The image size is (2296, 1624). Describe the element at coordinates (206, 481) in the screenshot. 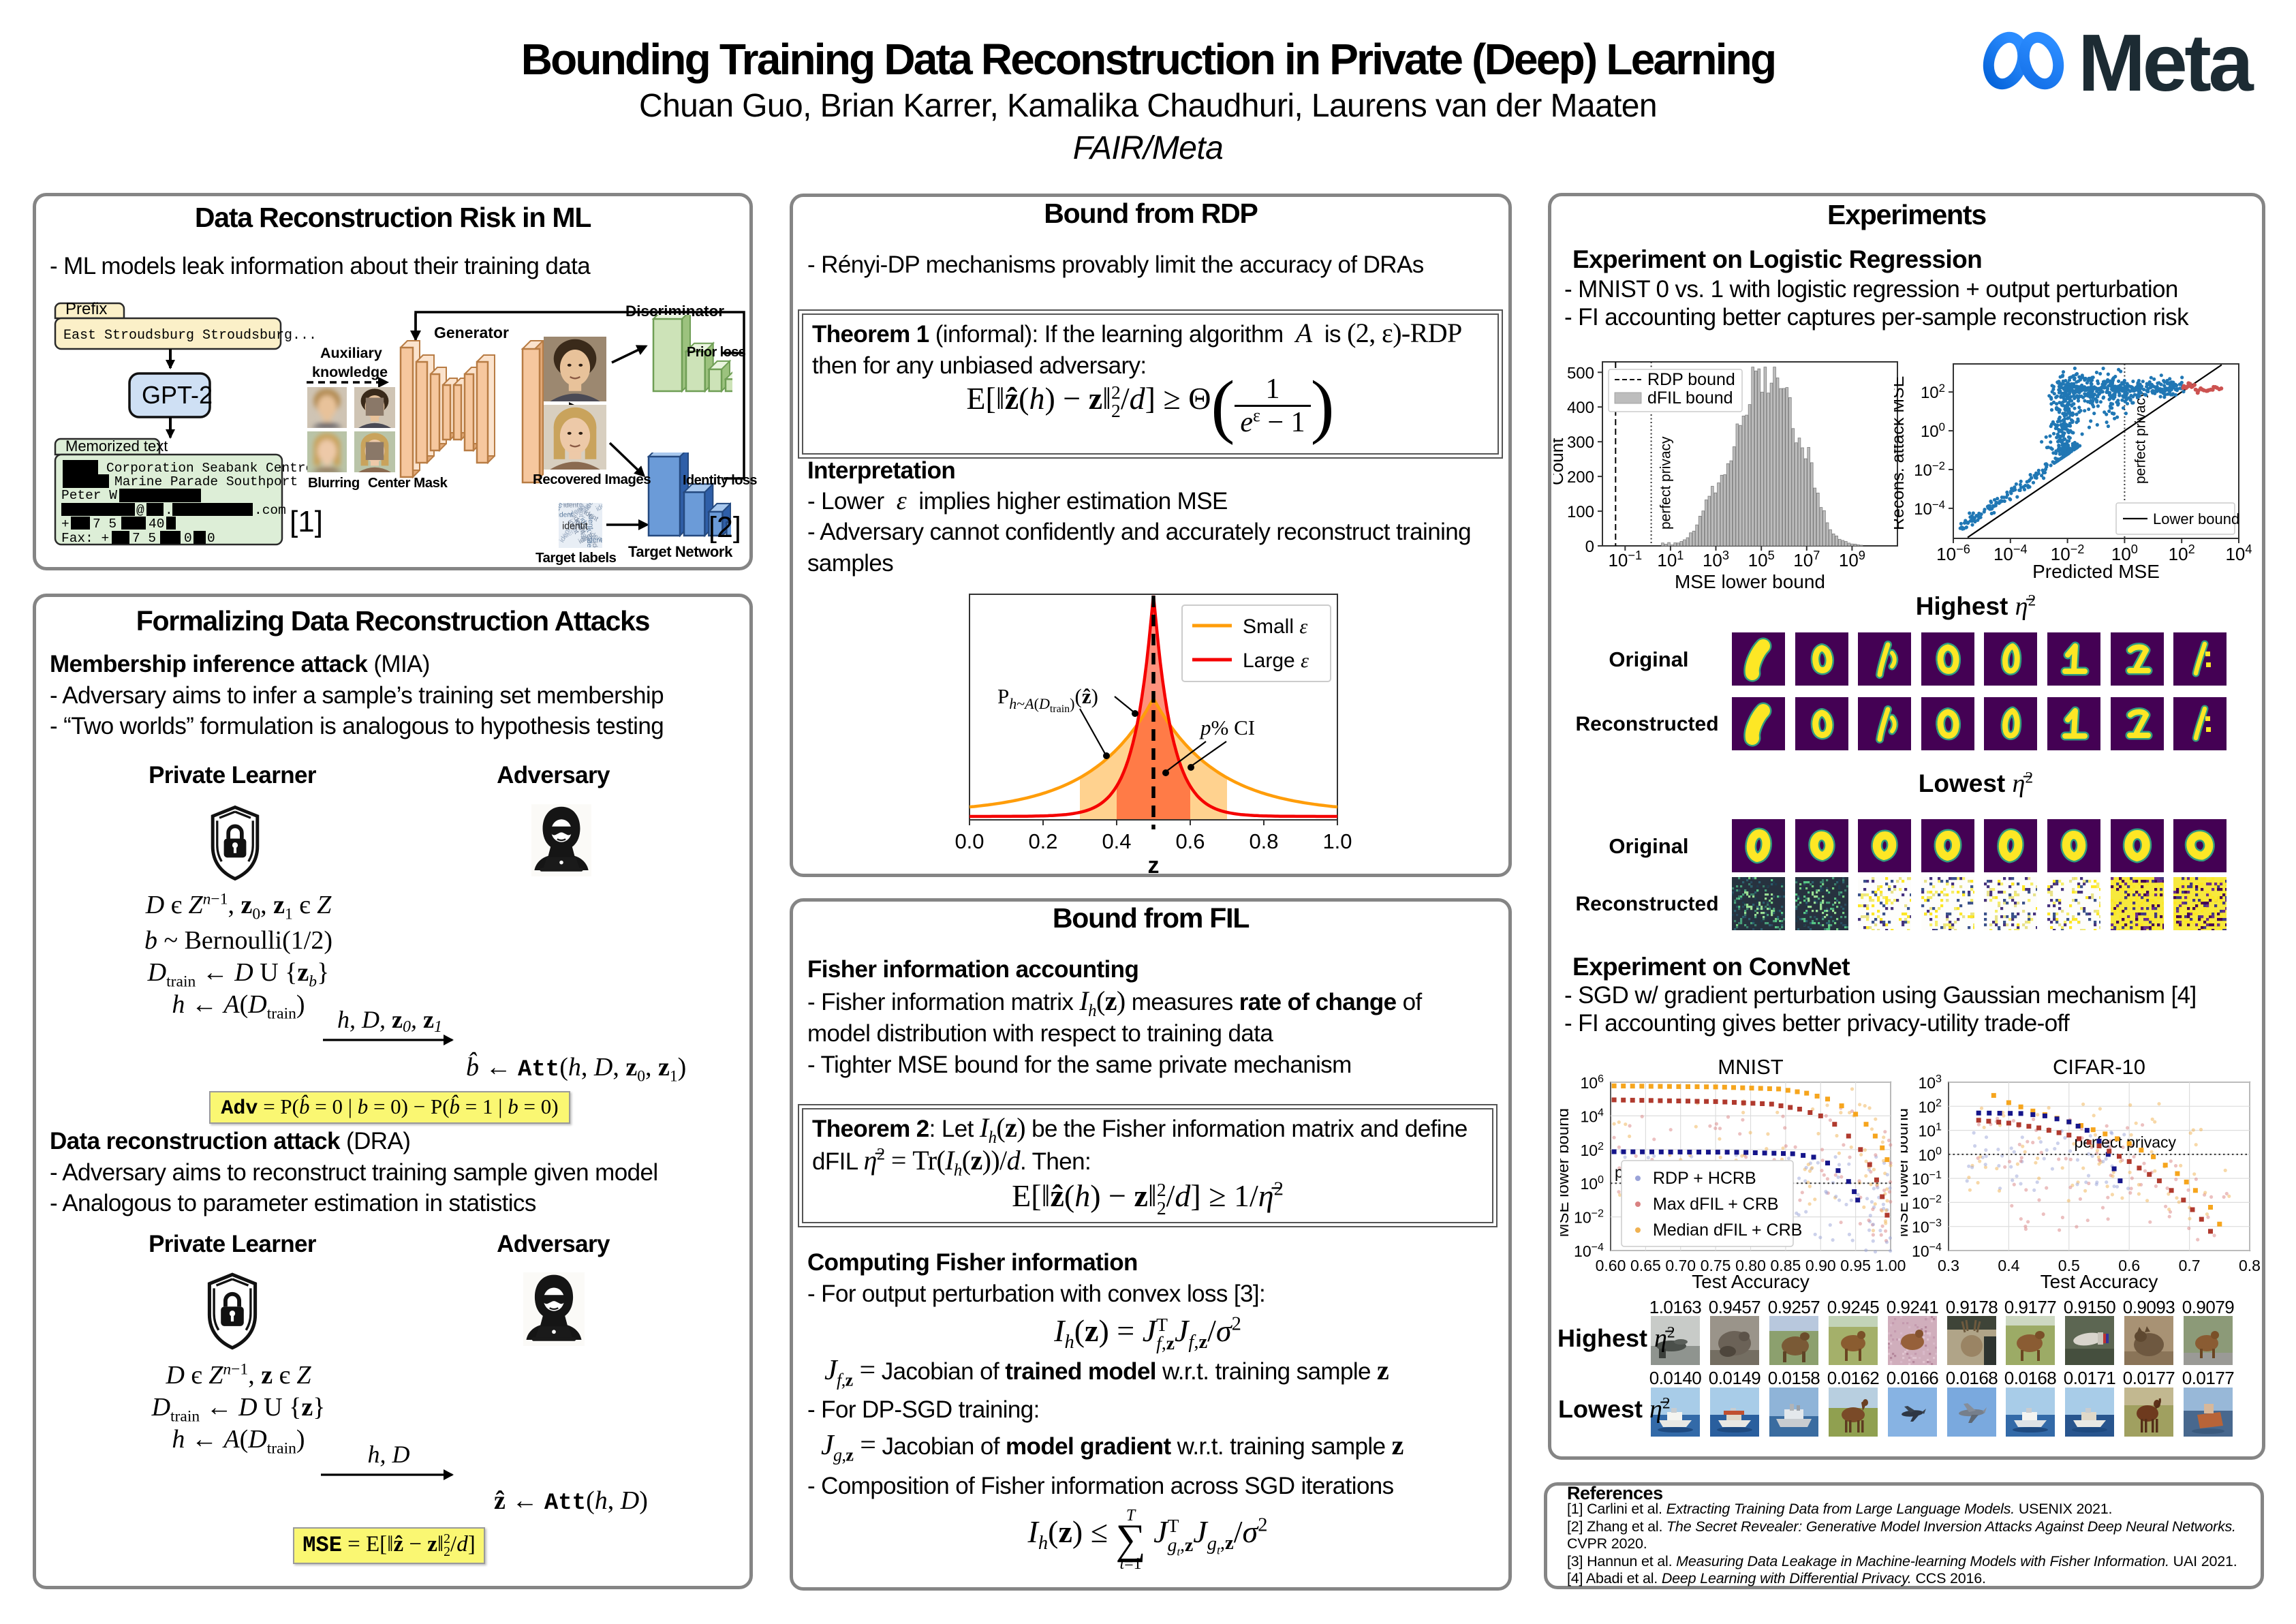

I see `svg-text: Marine Parade Southport` at that location.